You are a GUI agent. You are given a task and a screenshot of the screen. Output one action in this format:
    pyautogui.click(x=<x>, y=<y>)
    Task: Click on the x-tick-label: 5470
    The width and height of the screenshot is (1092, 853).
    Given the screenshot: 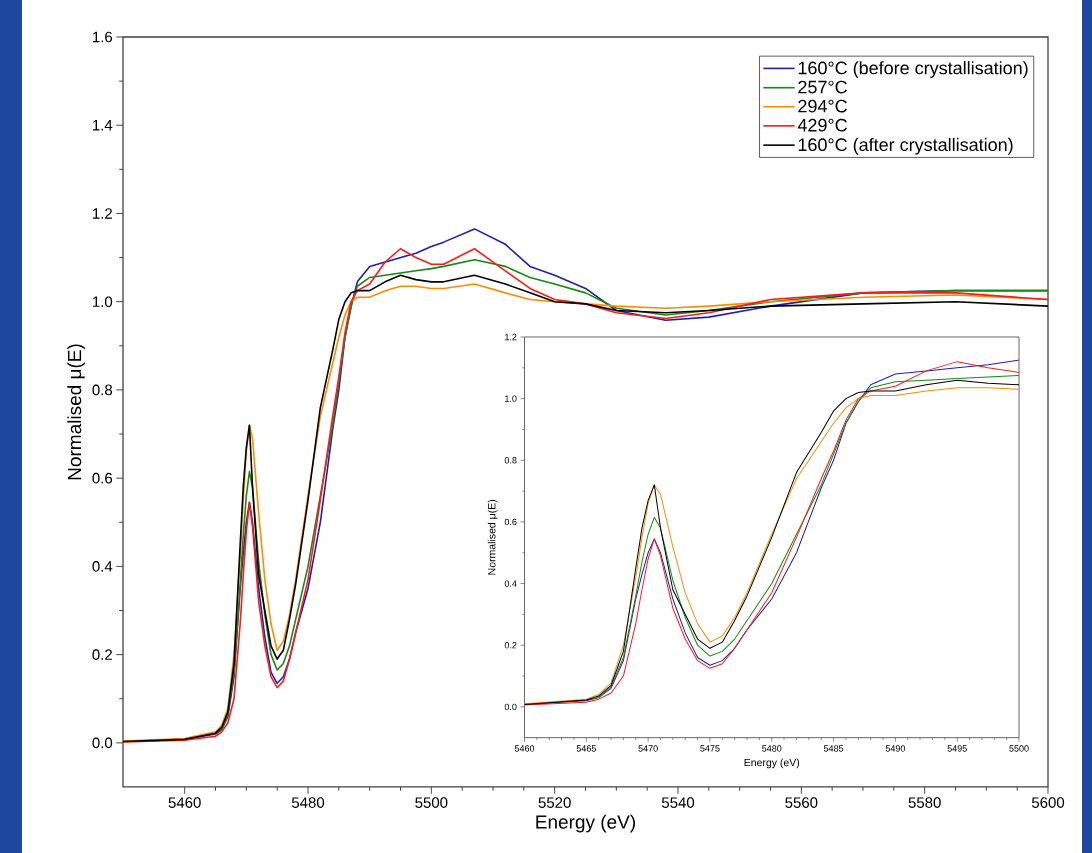 What is the action you would take?
    pyautogui.click(x=648, y=748)
    